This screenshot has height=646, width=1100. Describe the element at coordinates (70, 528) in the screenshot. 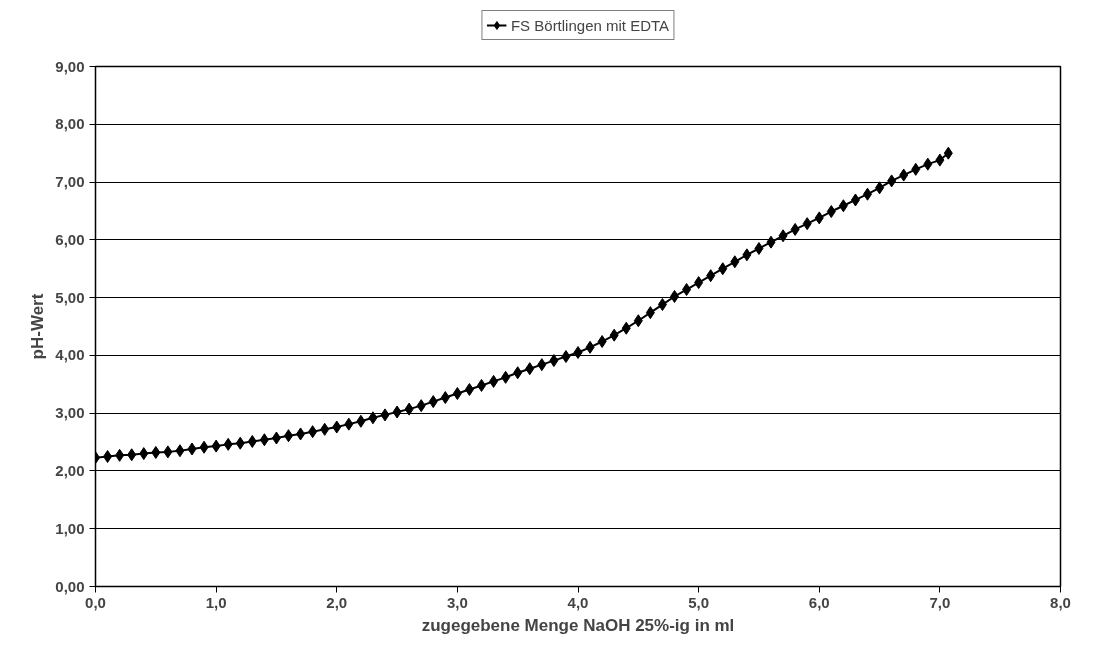

I see `y-tick-label: 1,00` at that location.